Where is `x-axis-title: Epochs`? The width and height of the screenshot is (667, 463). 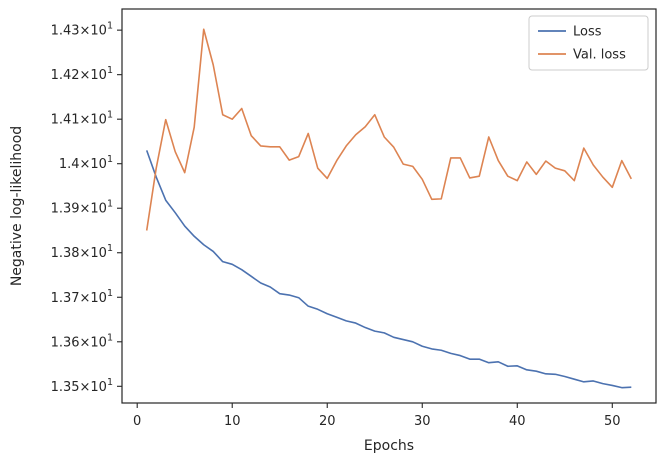 x-axis-title: Epochs is located at coordinates (389, 446).